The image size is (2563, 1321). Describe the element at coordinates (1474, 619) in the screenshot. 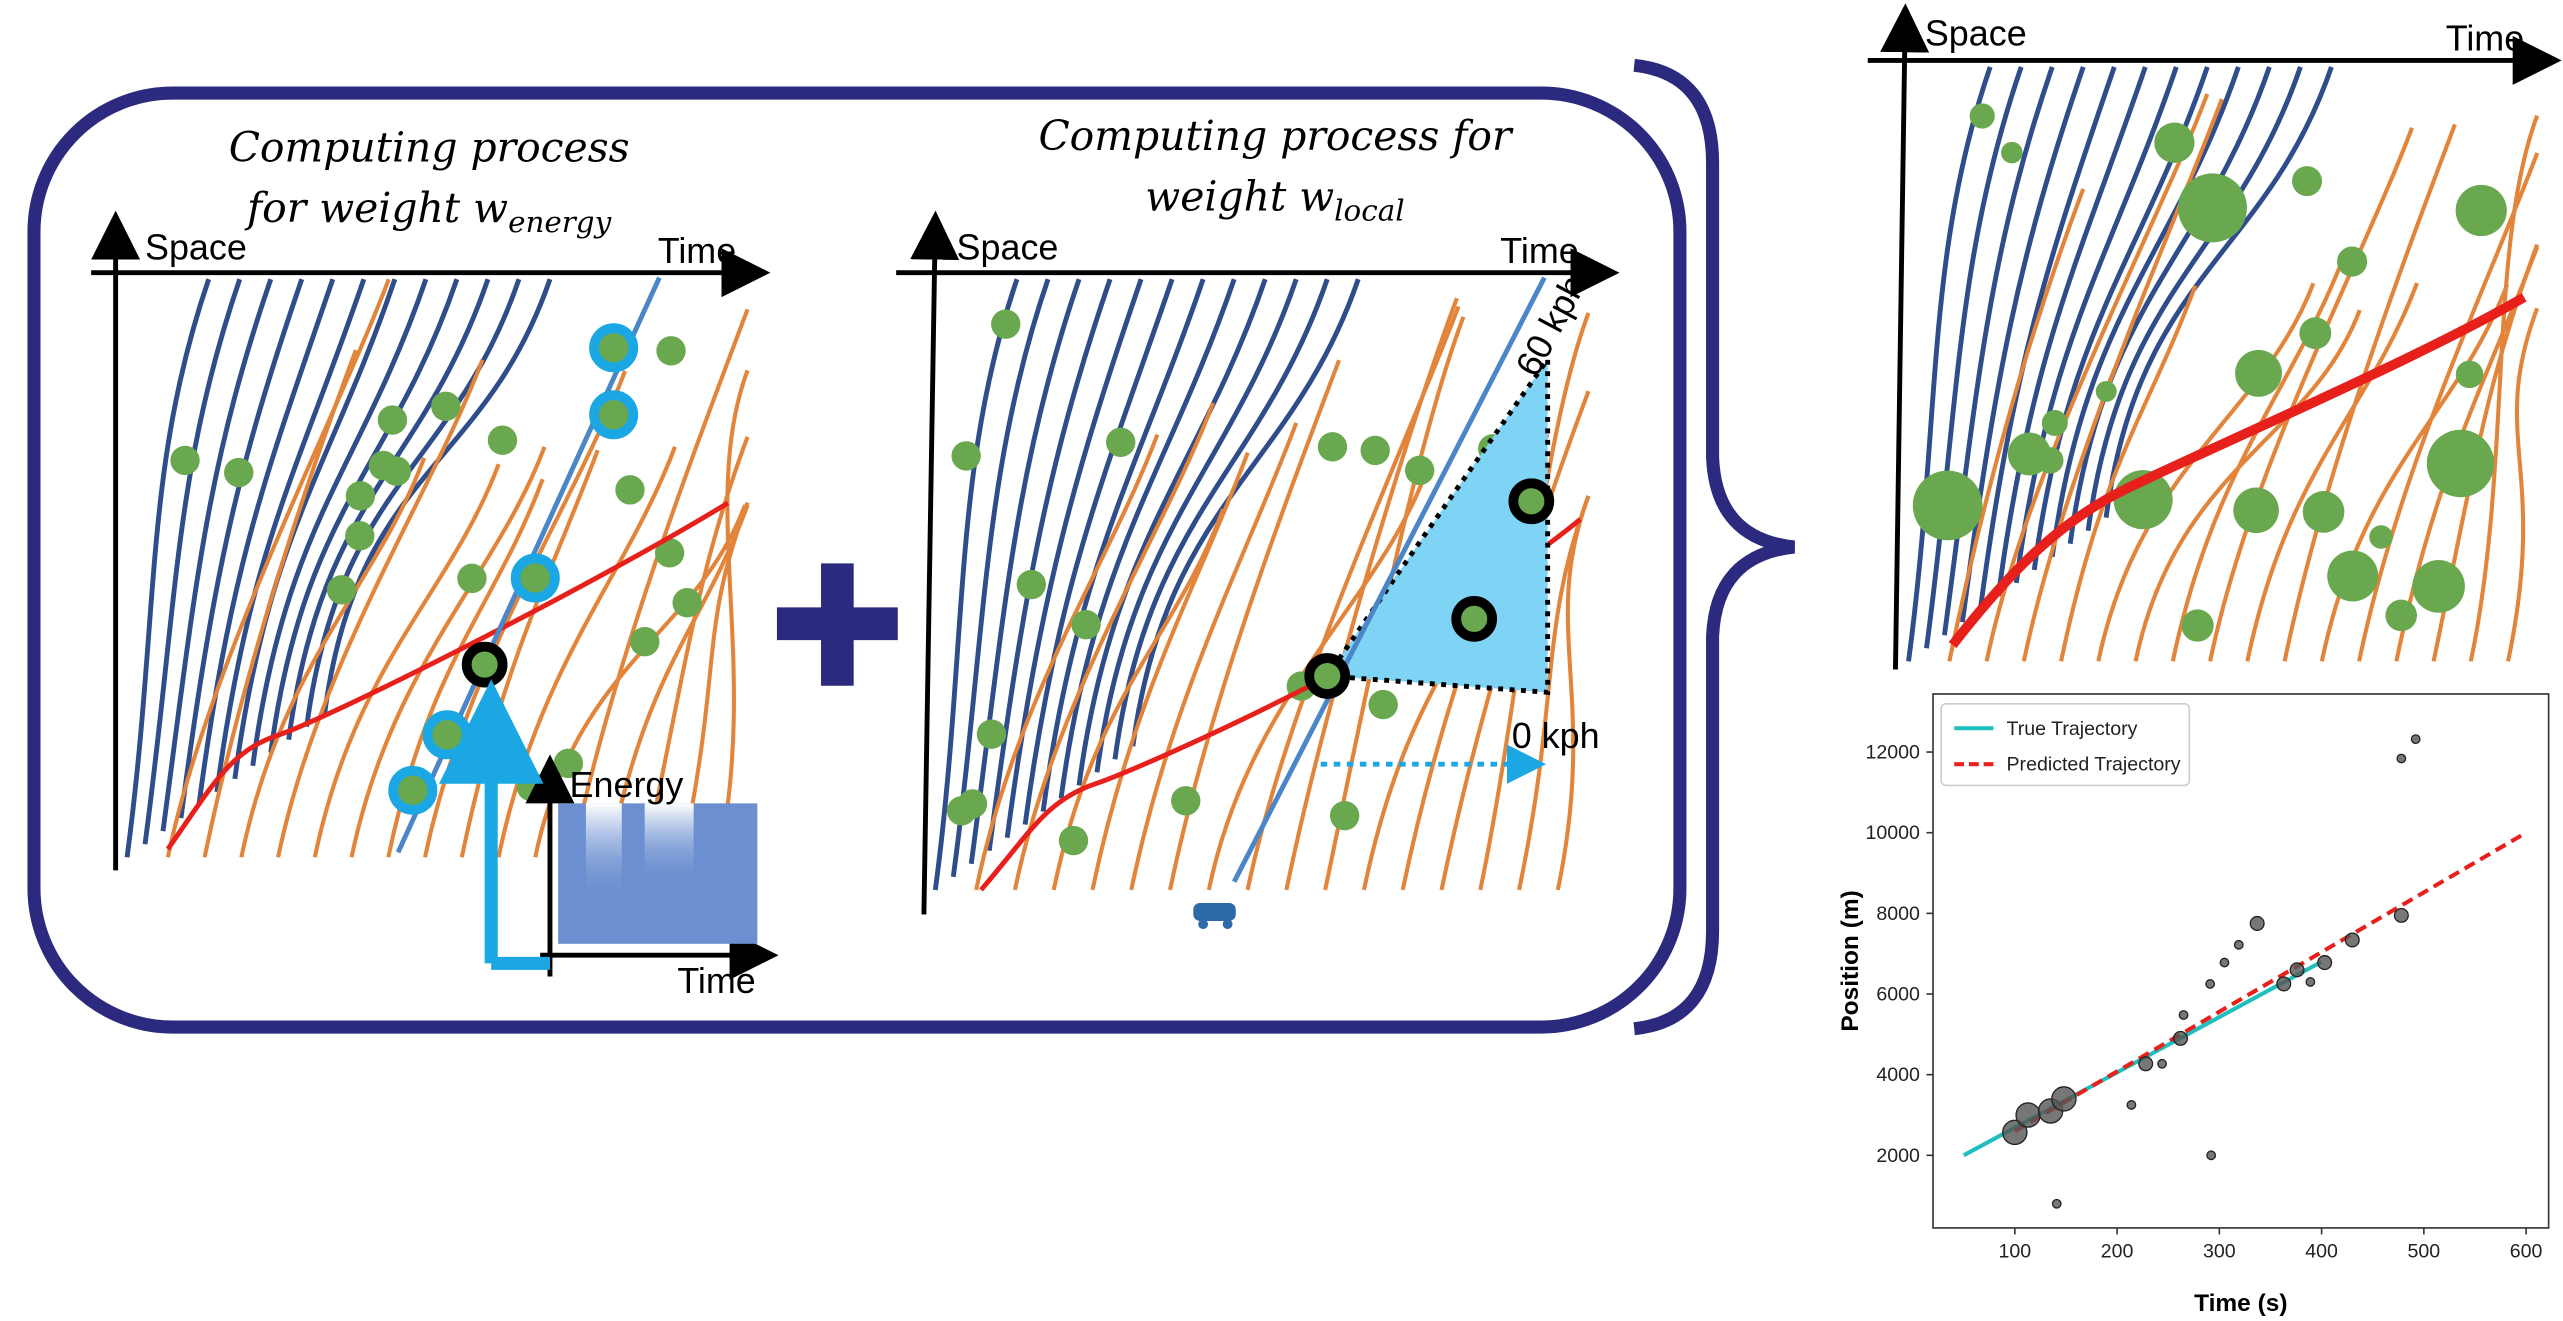

I see `target` at that location.